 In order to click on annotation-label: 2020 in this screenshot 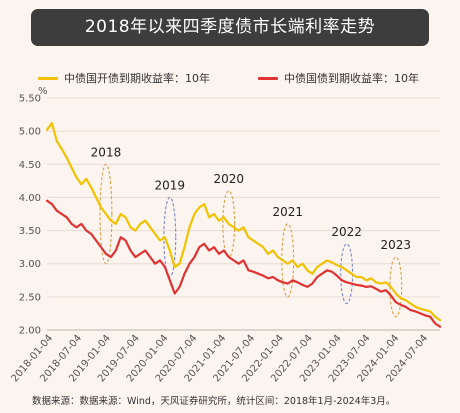, I will do `click(228, 179)`.